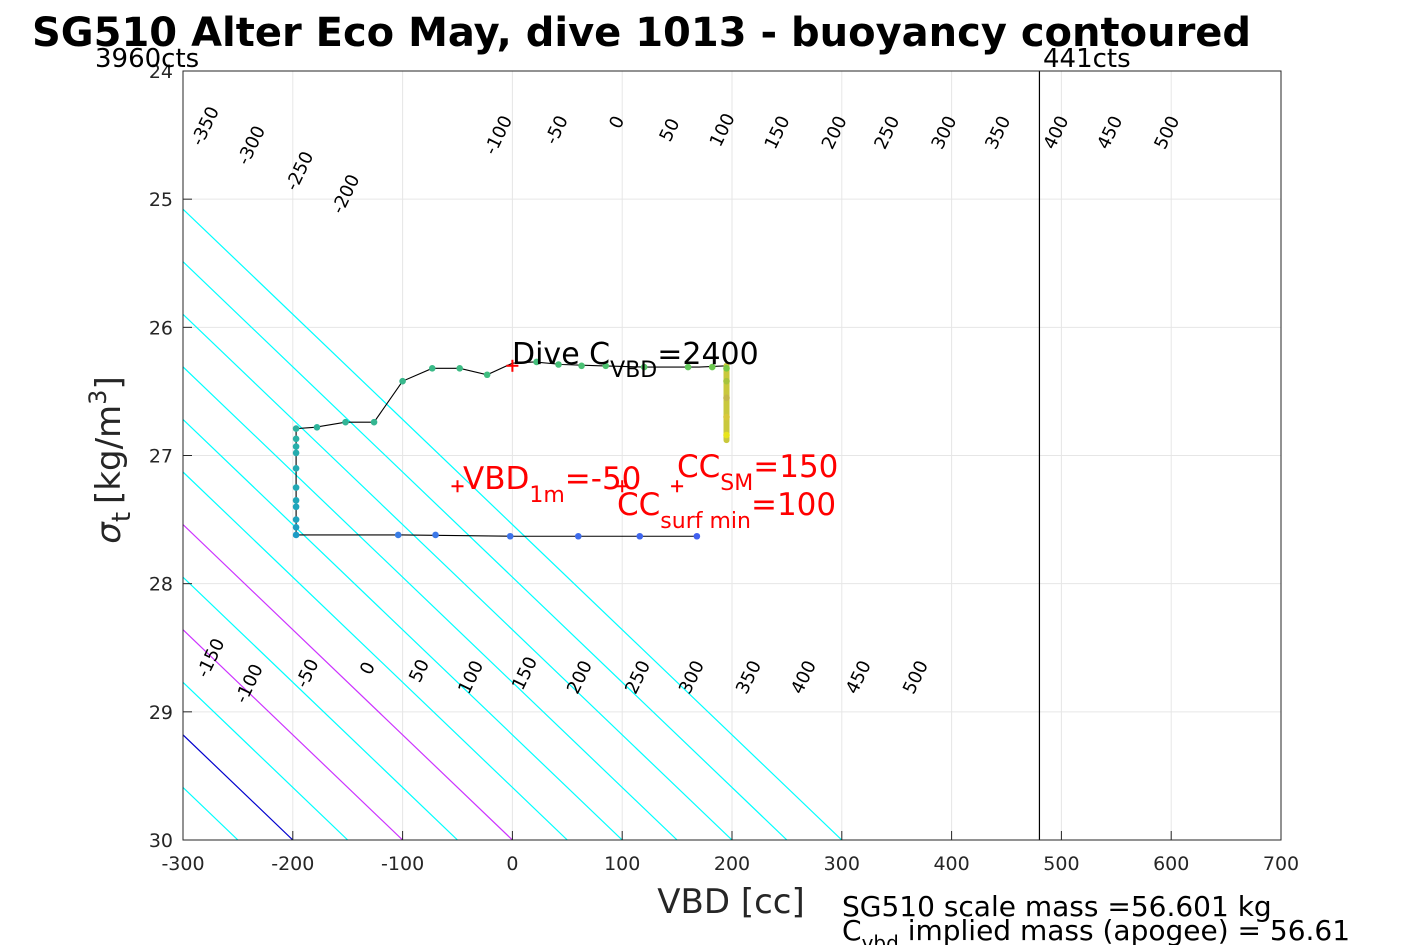 This screenshot has width=1417, height=945. I want to click on footer-scale-mass: SG510 scale mass =56.601 kg, so click(1057, 906).